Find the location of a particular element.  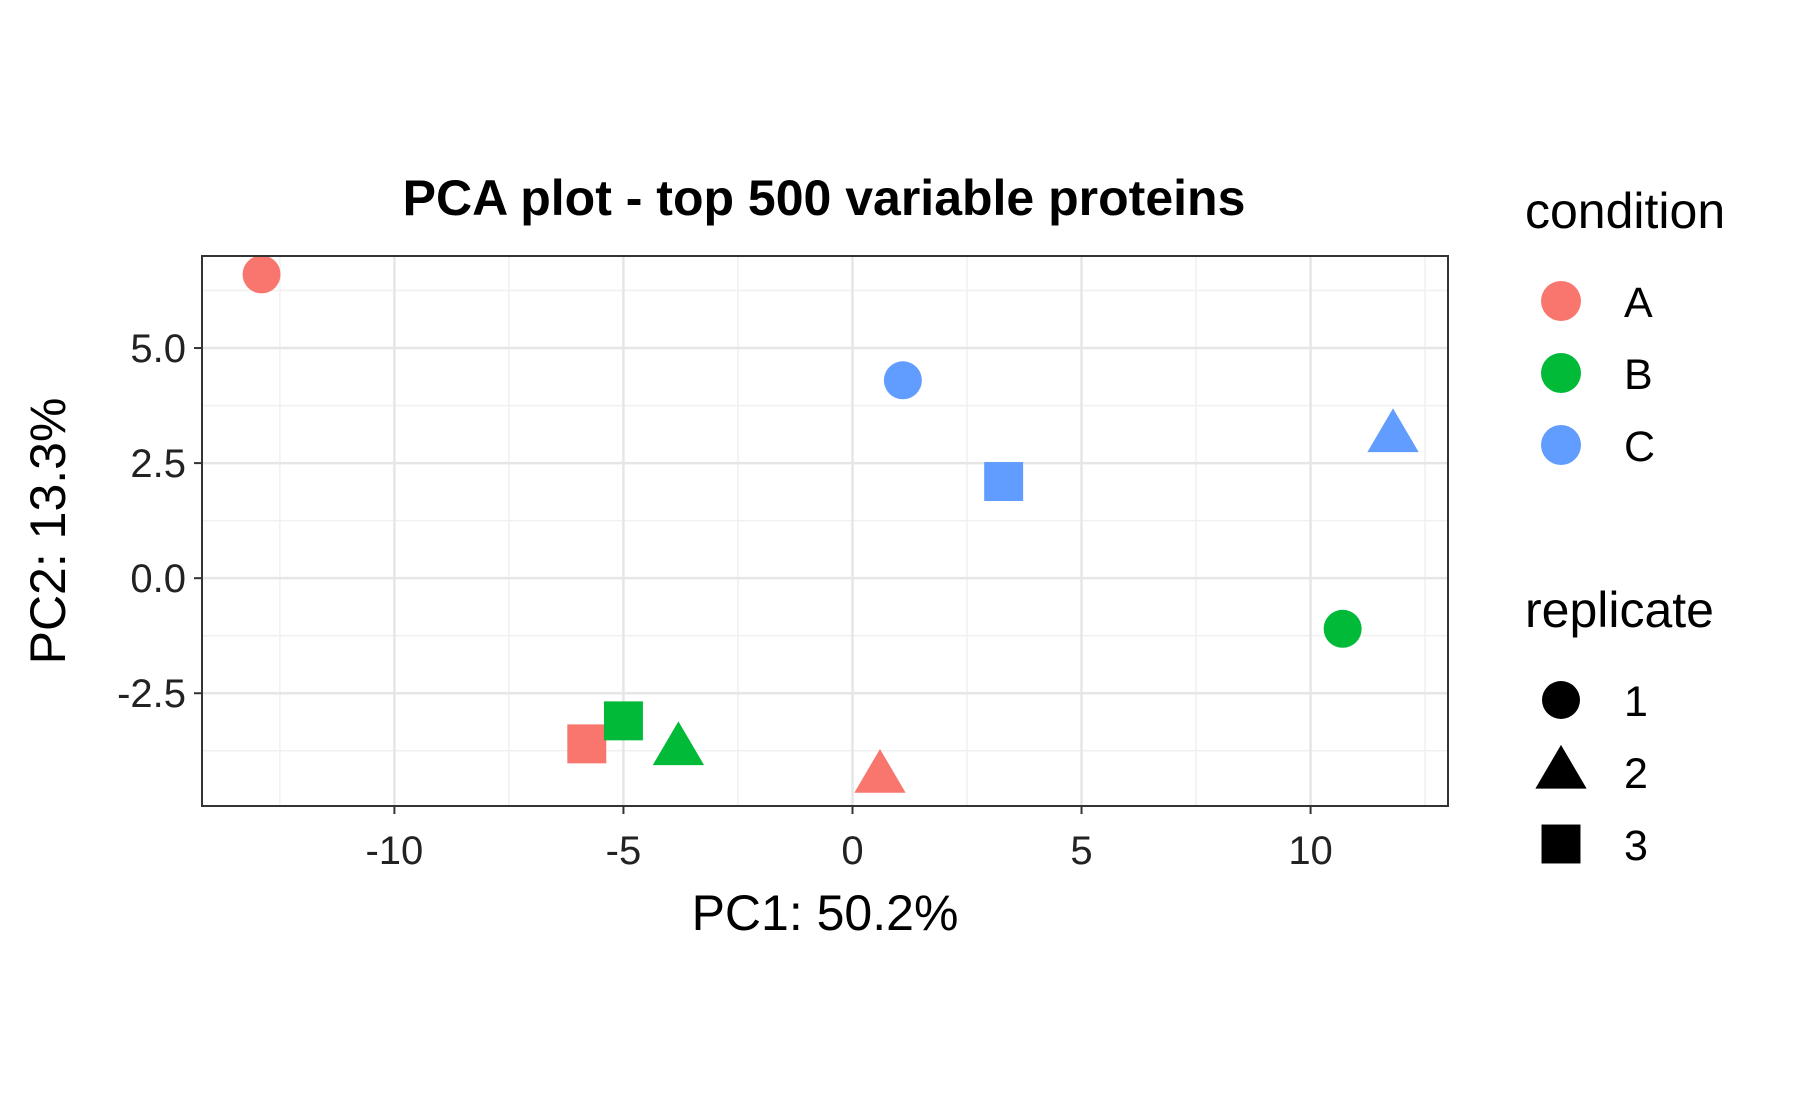

y-tick-label: -2.5 is located at coordinates (151, 694).